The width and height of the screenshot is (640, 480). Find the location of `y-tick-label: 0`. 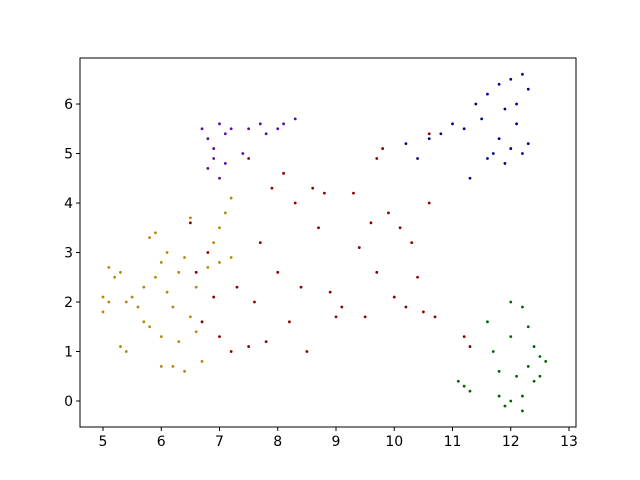

y-tick-label: 0 is located at coordinates (68, 402).